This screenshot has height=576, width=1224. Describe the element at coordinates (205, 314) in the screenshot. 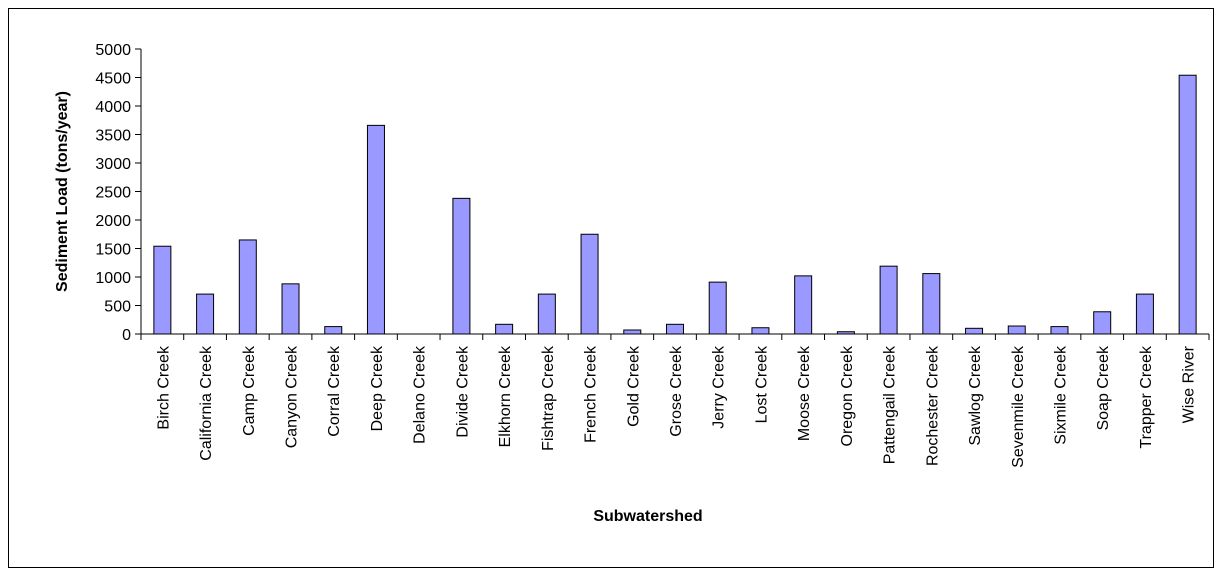

I see `bar-california-creek` at that location.